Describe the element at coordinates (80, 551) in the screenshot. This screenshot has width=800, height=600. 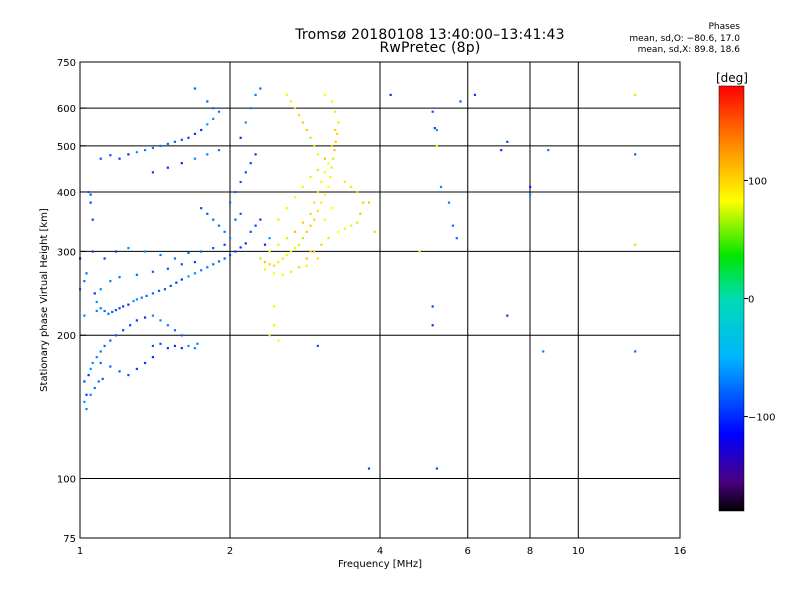
I see `x-tick-label: 1` at that location.